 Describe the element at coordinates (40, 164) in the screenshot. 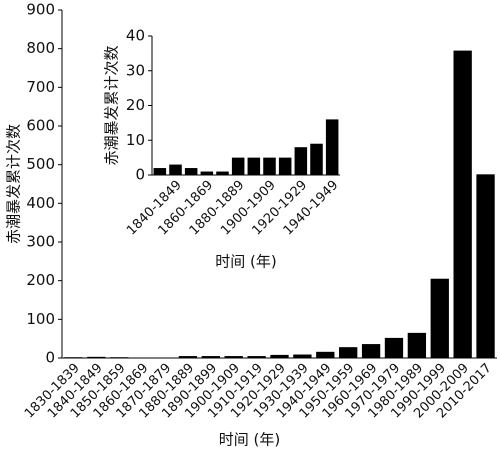

I see `y-tick-label: 500` at that location.